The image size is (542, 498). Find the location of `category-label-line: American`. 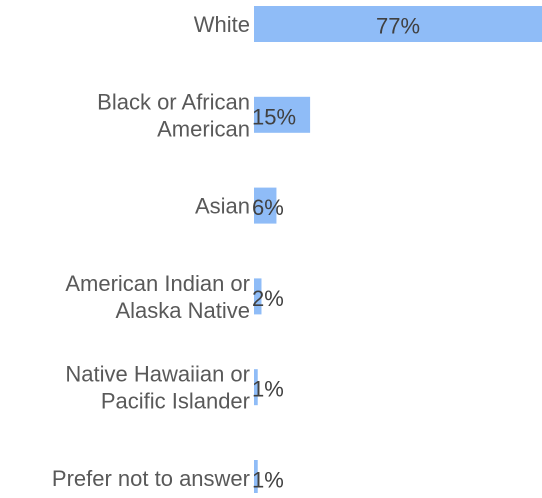

category-label-line: American is located at coordinates (203, 128).